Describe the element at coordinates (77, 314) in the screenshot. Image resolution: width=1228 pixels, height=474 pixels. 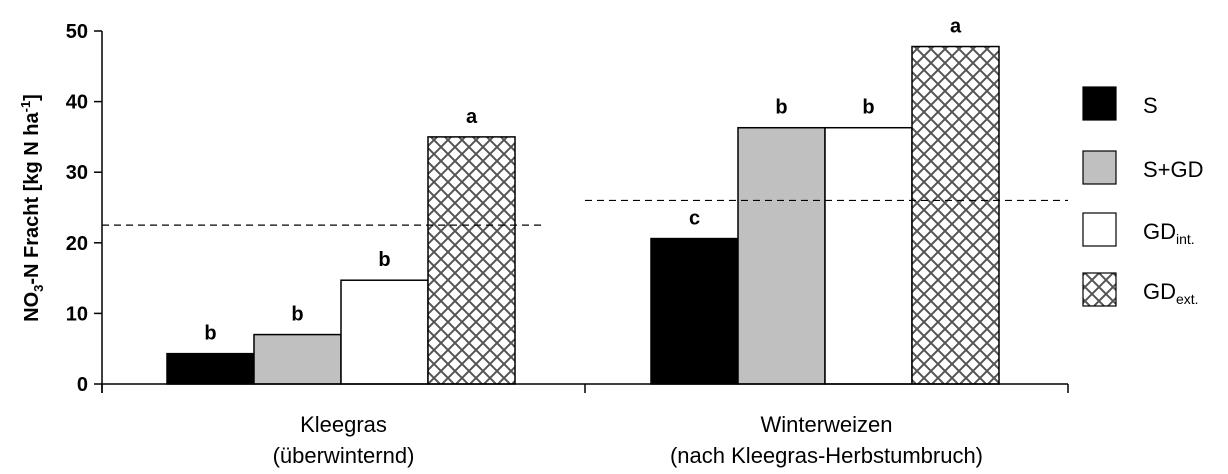
I see `y-tick-label: 10` at that location.